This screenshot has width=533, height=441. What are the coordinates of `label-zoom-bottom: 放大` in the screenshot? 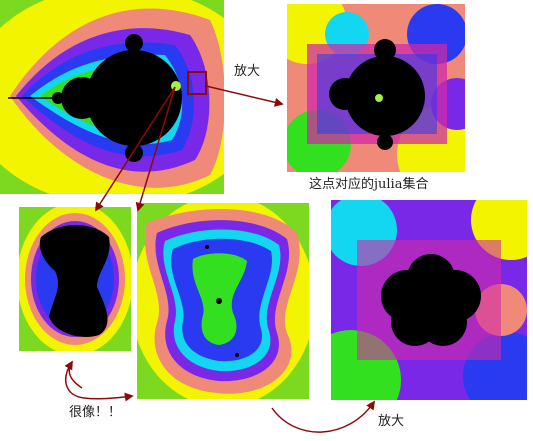 It's located at (391, 421).